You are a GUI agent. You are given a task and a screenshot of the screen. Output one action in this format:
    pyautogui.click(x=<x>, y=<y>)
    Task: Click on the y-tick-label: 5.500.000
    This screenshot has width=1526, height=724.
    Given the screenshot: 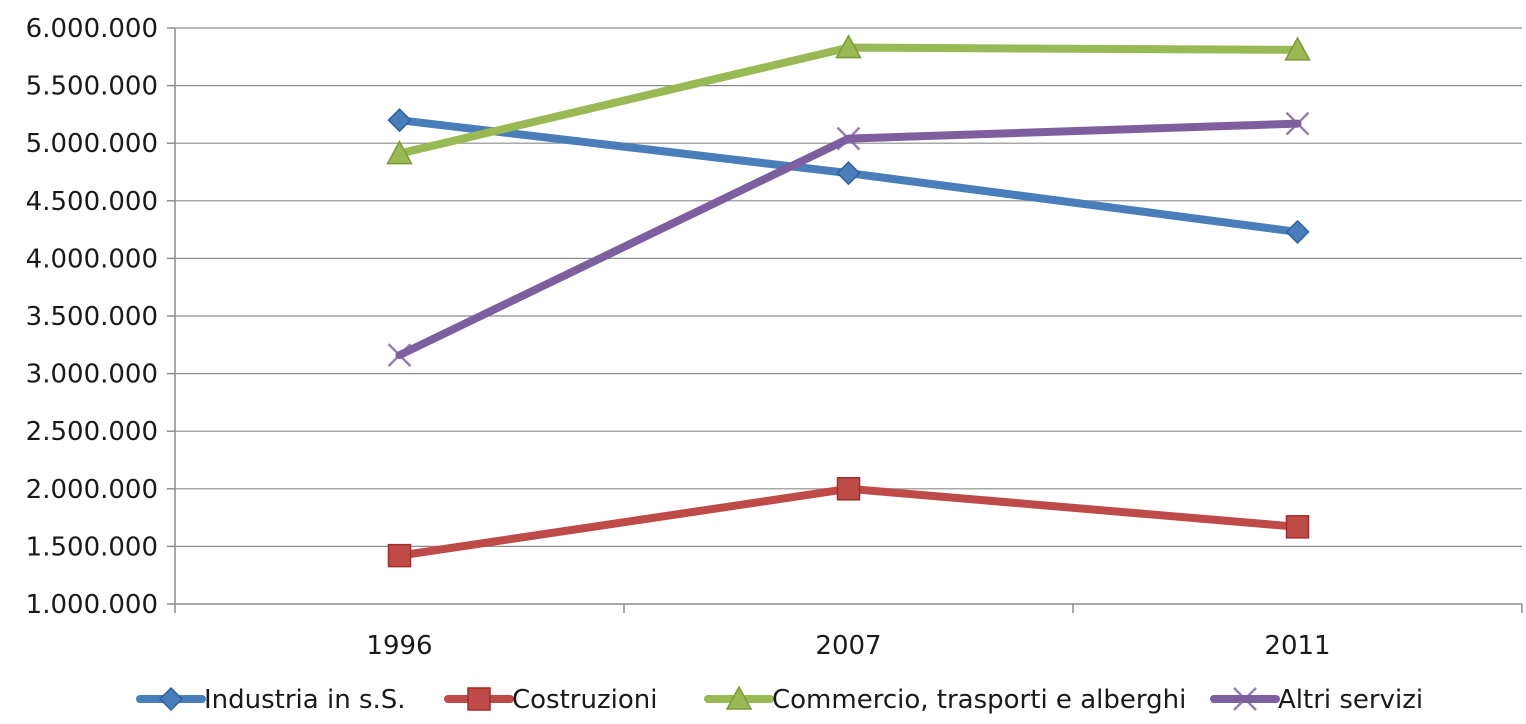 What is the action you would take?
    pyautogui.click(x=92, y=87)
    